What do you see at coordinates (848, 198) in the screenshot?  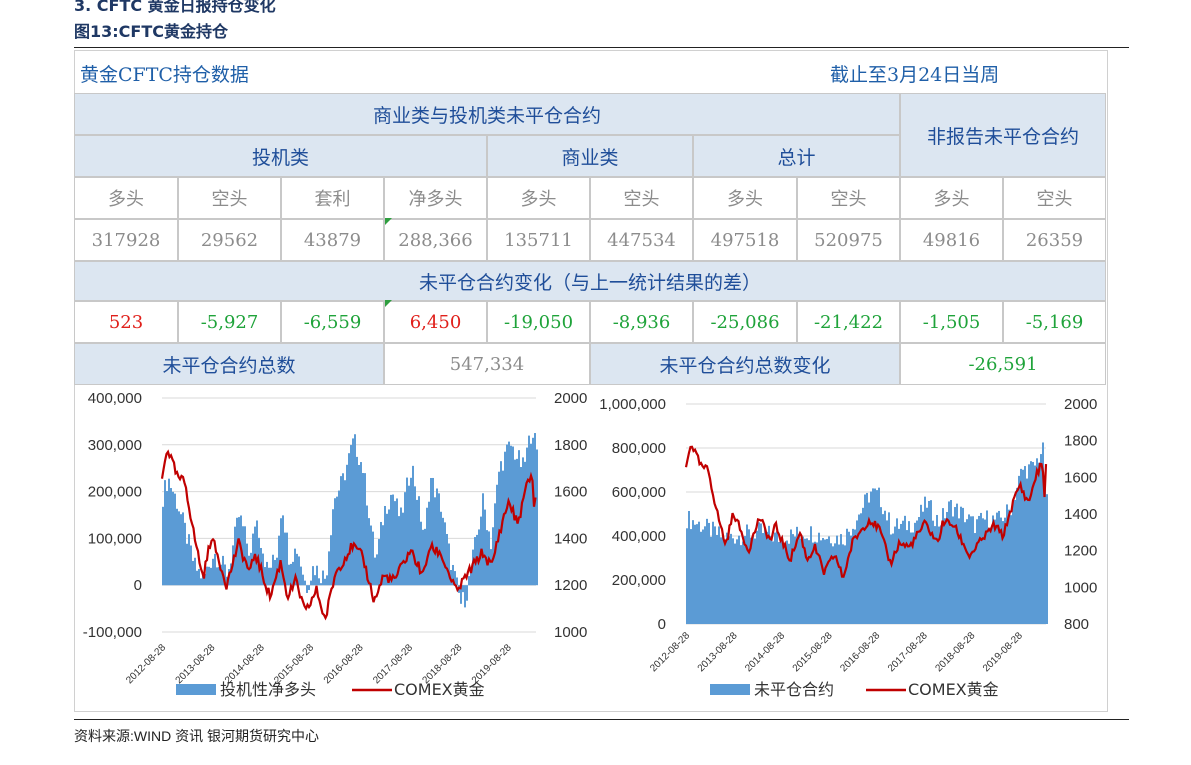 I see `subheader-cell: 空头` at bounding box center [848, 198].